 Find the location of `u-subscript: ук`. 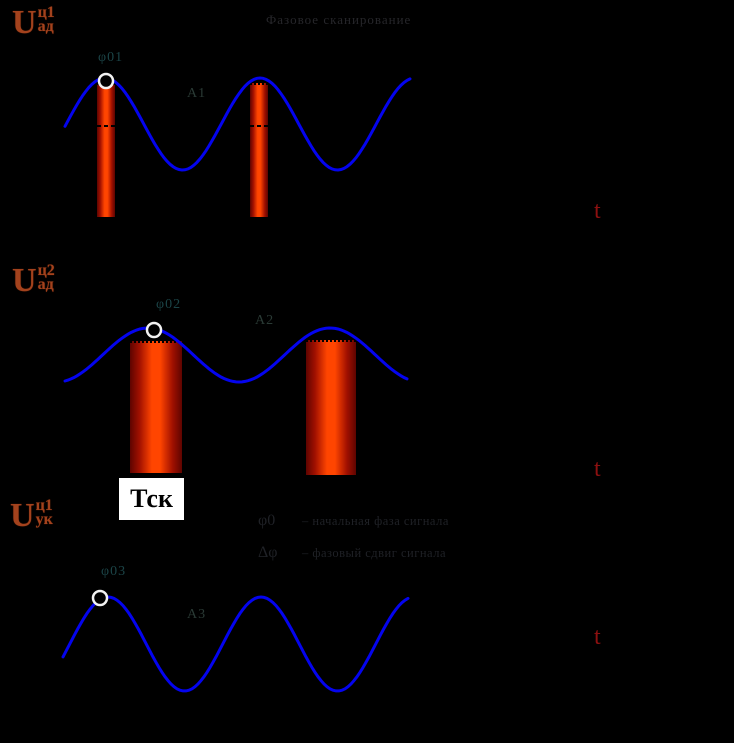

u-subscript: ук is located at coordinates (44, 519).